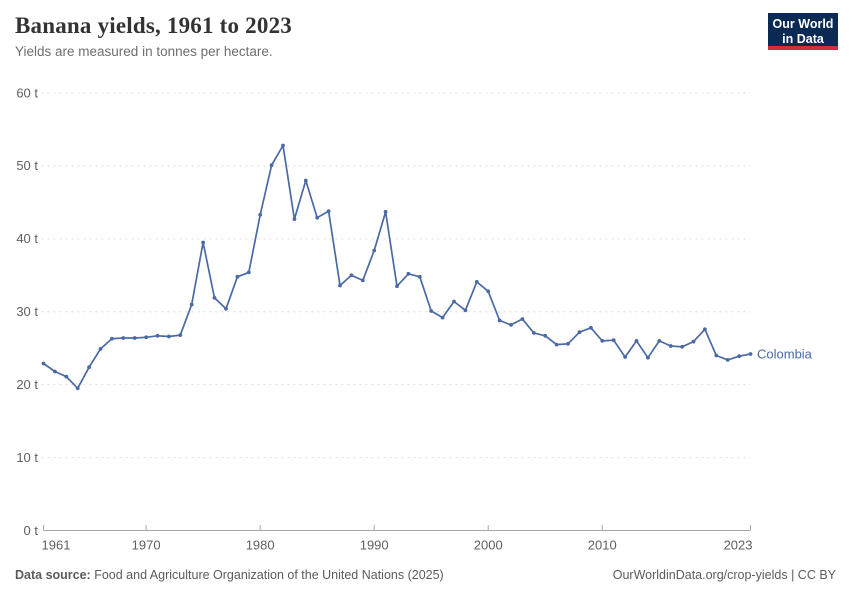  What do you see at coordinates (803, 24) in the screenshot?
I see `owid-logo-line1: Our World` at bounding box center [803, 24].